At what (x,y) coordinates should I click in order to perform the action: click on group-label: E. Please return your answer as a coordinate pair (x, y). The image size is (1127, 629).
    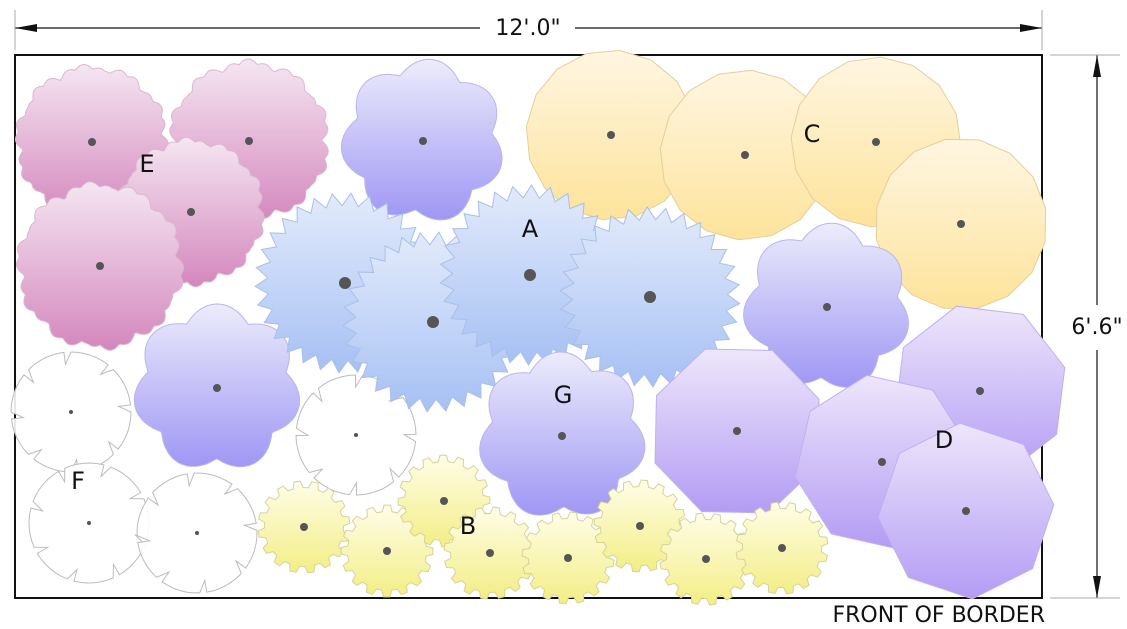
    Looking at the image, I should click on (146, 164).